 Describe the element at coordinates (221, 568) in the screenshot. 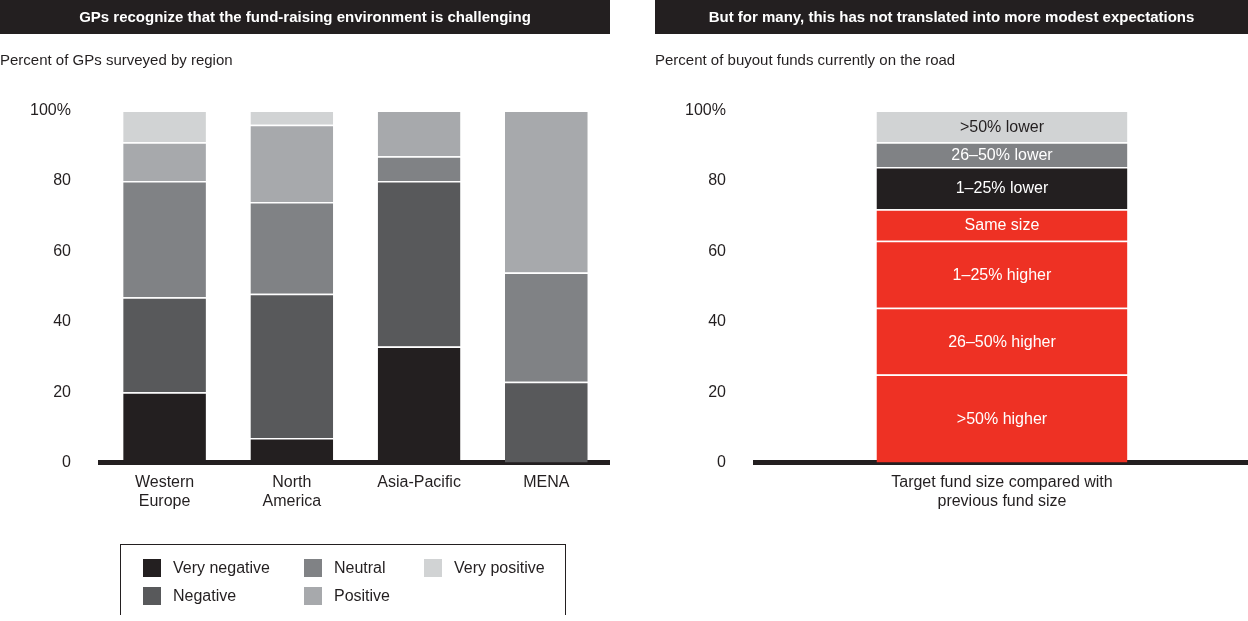

I see `legend-label: Very negative` at that location.